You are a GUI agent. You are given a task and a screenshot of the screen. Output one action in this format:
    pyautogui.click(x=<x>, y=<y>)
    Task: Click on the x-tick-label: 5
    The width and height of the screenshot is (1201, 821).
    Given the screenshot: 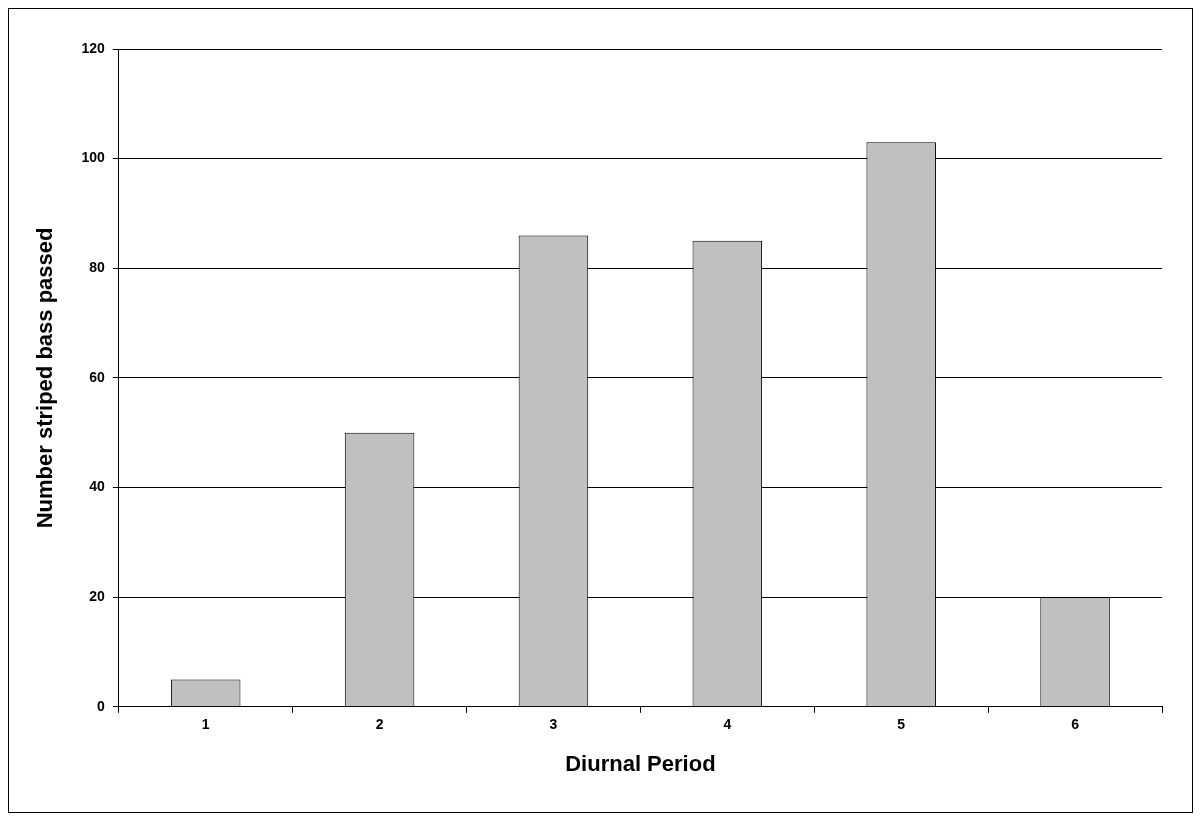 What is the action you would take?
    pyautogui.click(x=901, y=724)
    